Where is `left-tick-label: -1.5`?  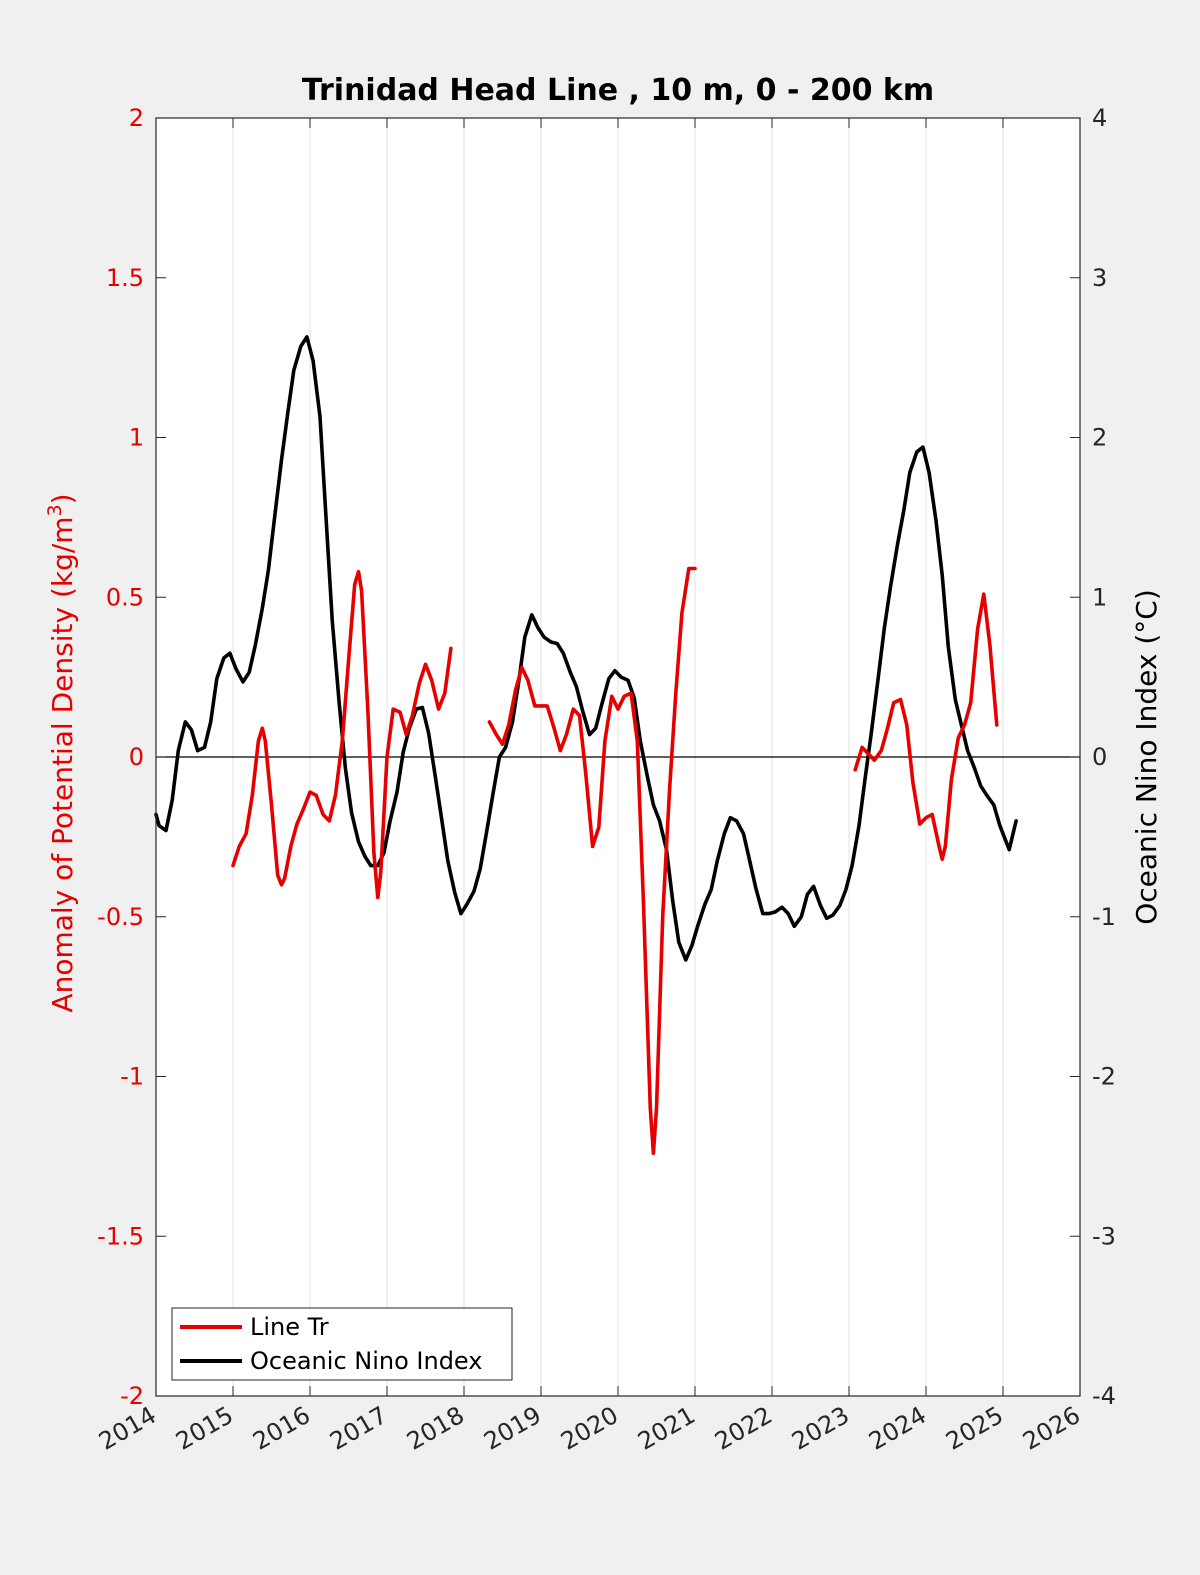 left-tick-label: -1.5 is located at coordinates (120, 1236).